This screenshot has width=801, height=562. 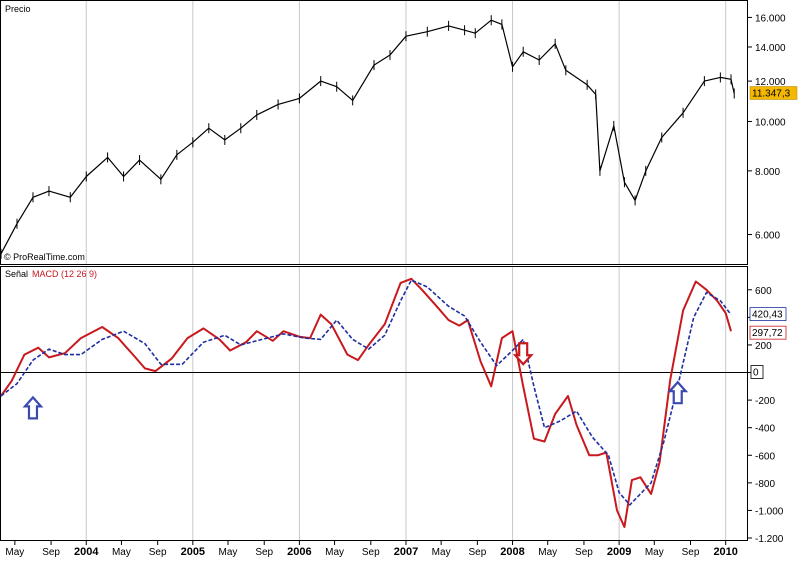 I want to click on price-panel-title: Precio, so click(x=18, y=9).